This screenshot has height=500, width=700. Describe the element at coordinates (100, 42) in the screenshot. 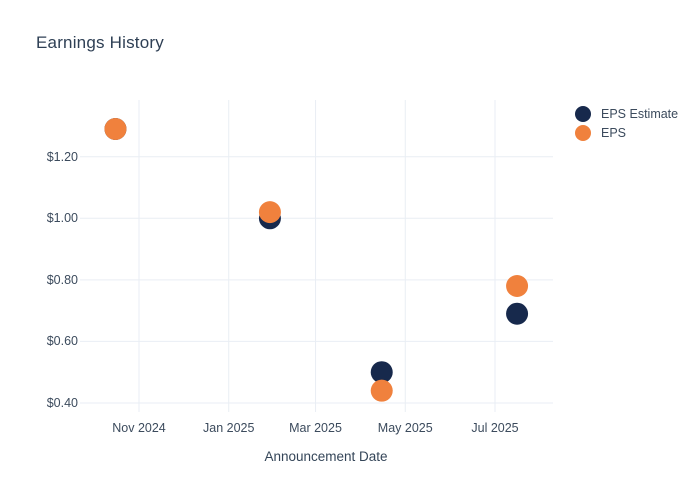

I see `chart-title: Earnings History` at that location.